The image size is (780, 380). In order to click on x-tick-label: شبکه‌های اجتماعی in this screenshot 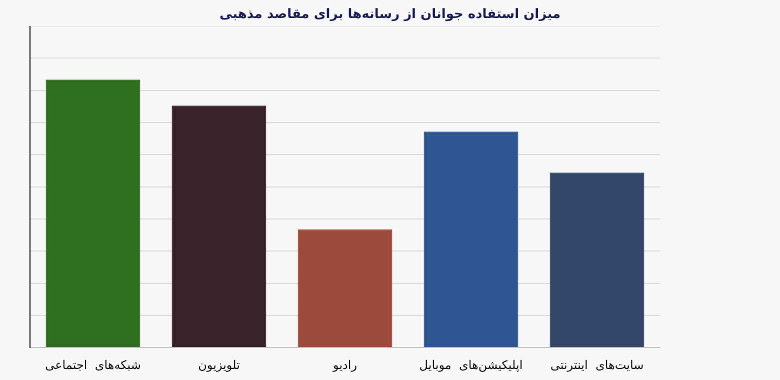, I will do `click(93, 365)`.